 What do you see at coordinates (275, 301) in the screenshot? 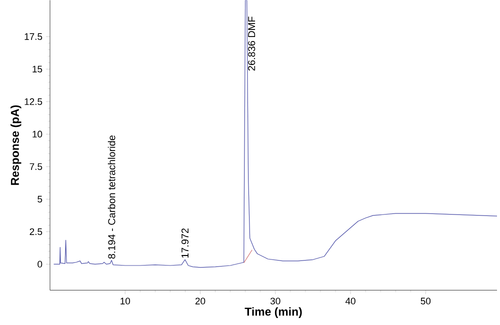
I see `x-tick-label: 30` at bounding box center [275, 301].